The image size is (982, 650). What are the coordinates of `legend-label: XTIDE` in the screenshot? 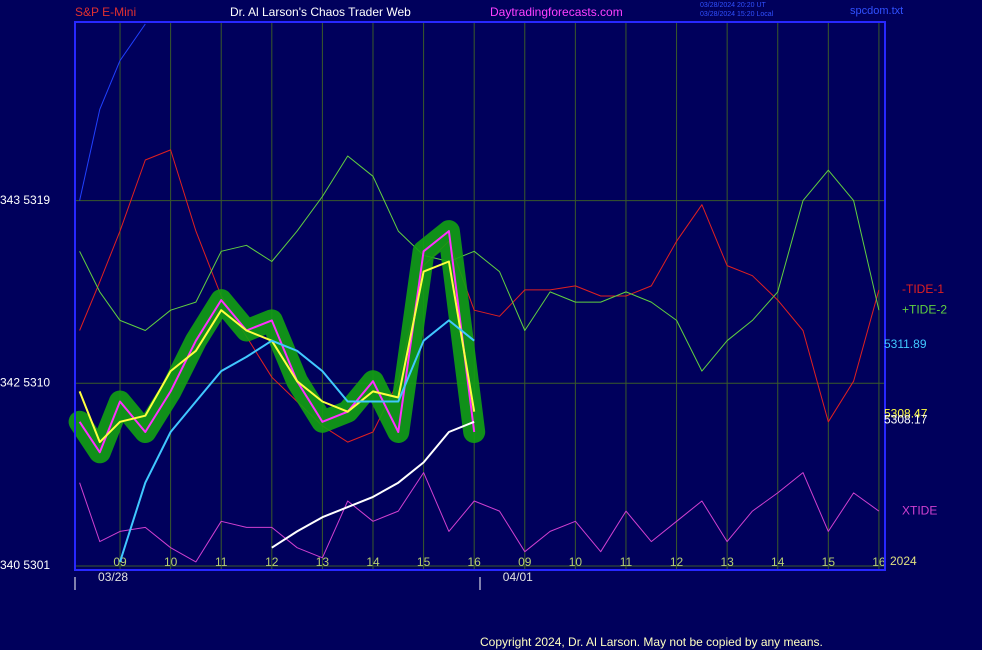 It's located at (919, 510).